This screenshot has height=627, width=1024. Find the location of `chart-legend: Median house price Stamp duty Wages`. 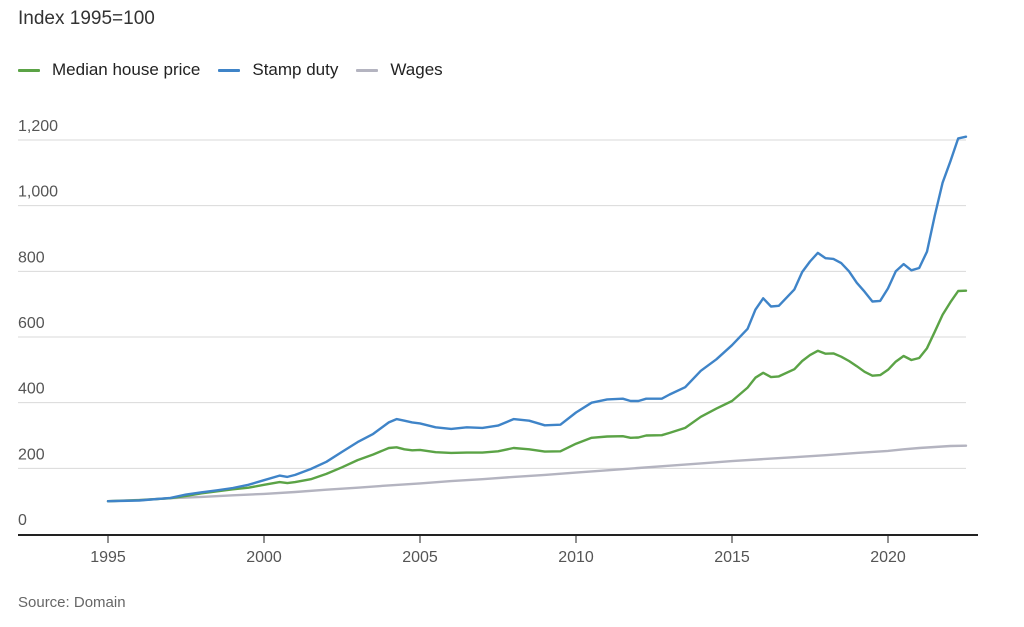

chart-legend: Median house price Stamp duty Wages is located at coordinates (230, 70).